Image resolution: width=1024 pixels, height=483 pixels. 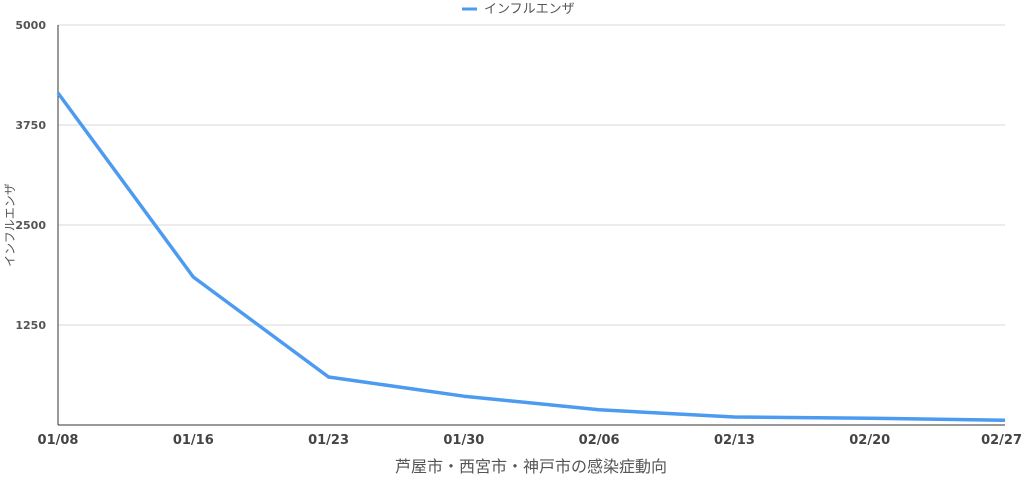 I want to click on x-axis-label: 芦屋市・西宮市・神戸市の感染症動向, so click(x=531, y=466).